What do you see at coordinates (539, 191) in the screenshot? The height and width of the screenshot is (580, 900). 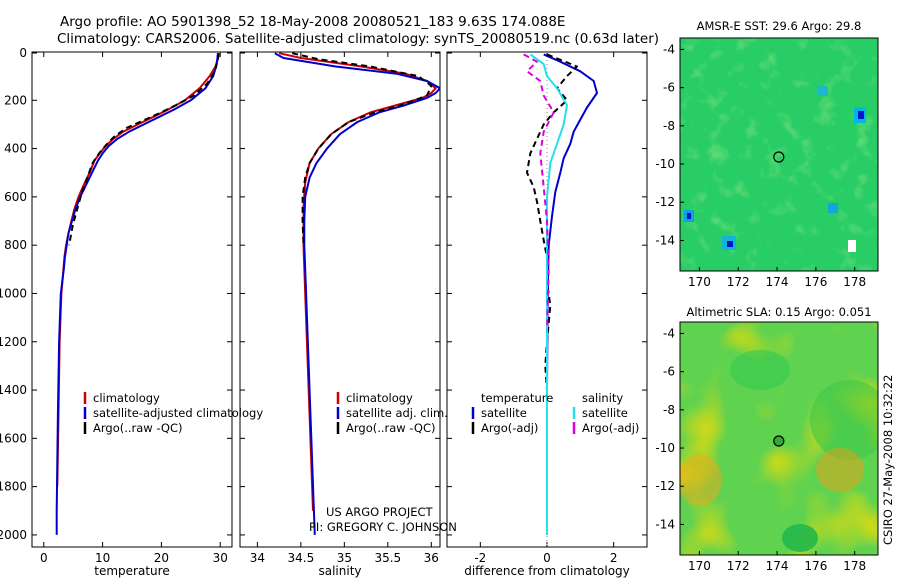 I see `series-salinity-argo-adj` at bounding box center [539, 191].